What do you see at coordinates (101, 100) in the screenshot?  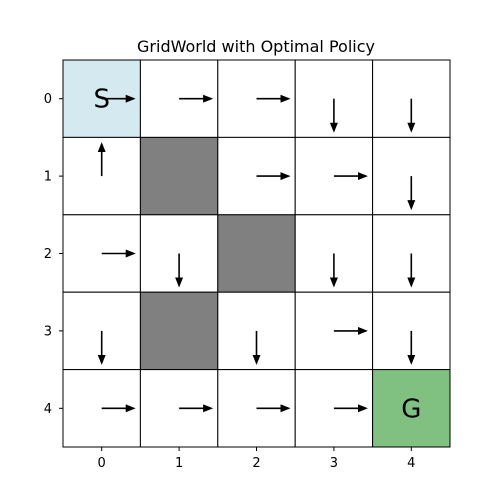 I see `start-label: S` at bounding box center [101, 100].